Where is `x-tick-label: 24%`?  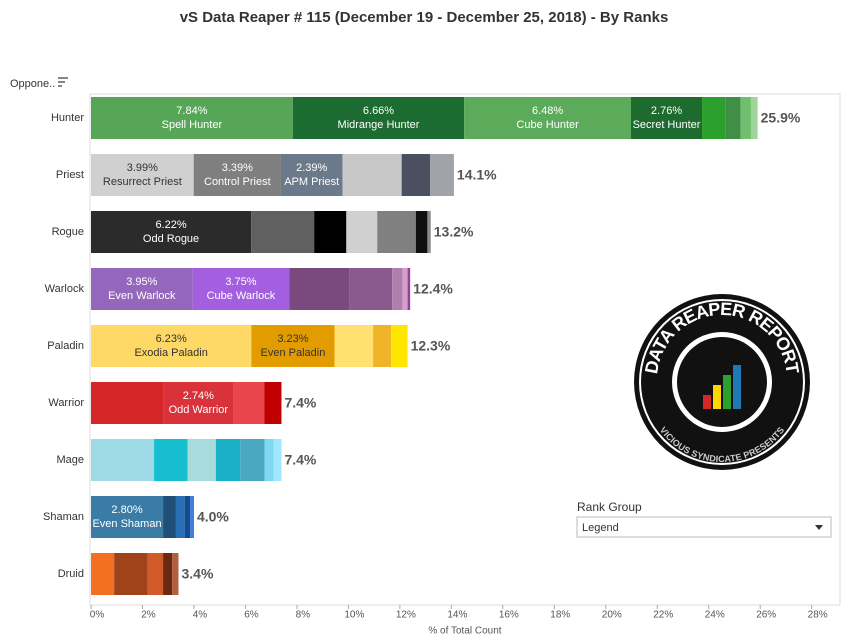
x-tick-label: 24% is located at coordinates (715, 615).